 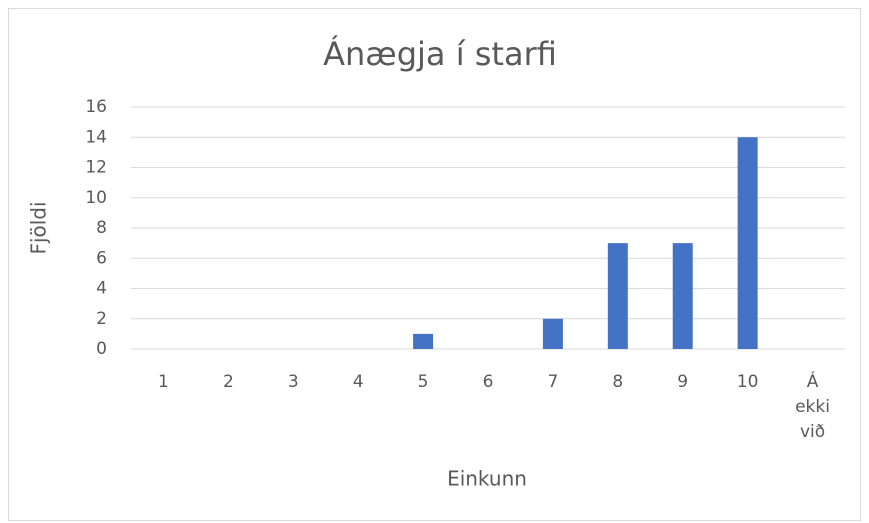 What do you see at coordinates (293, 382) in the screenshot?
I see `x-tick-label: 3` at bounding box center [293, 382].